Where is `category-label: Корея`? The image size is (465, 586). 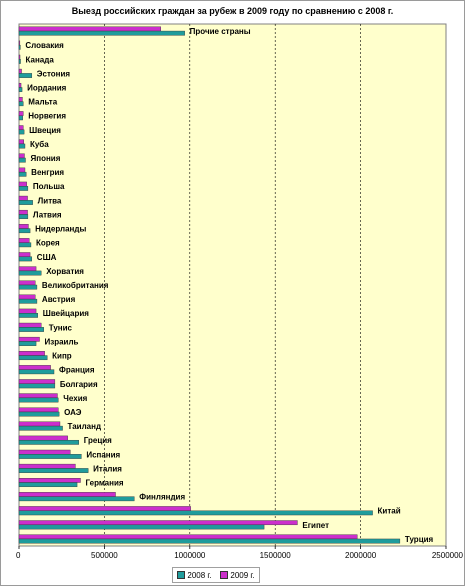 category-label: Корея is located at coordinates (48, 243).